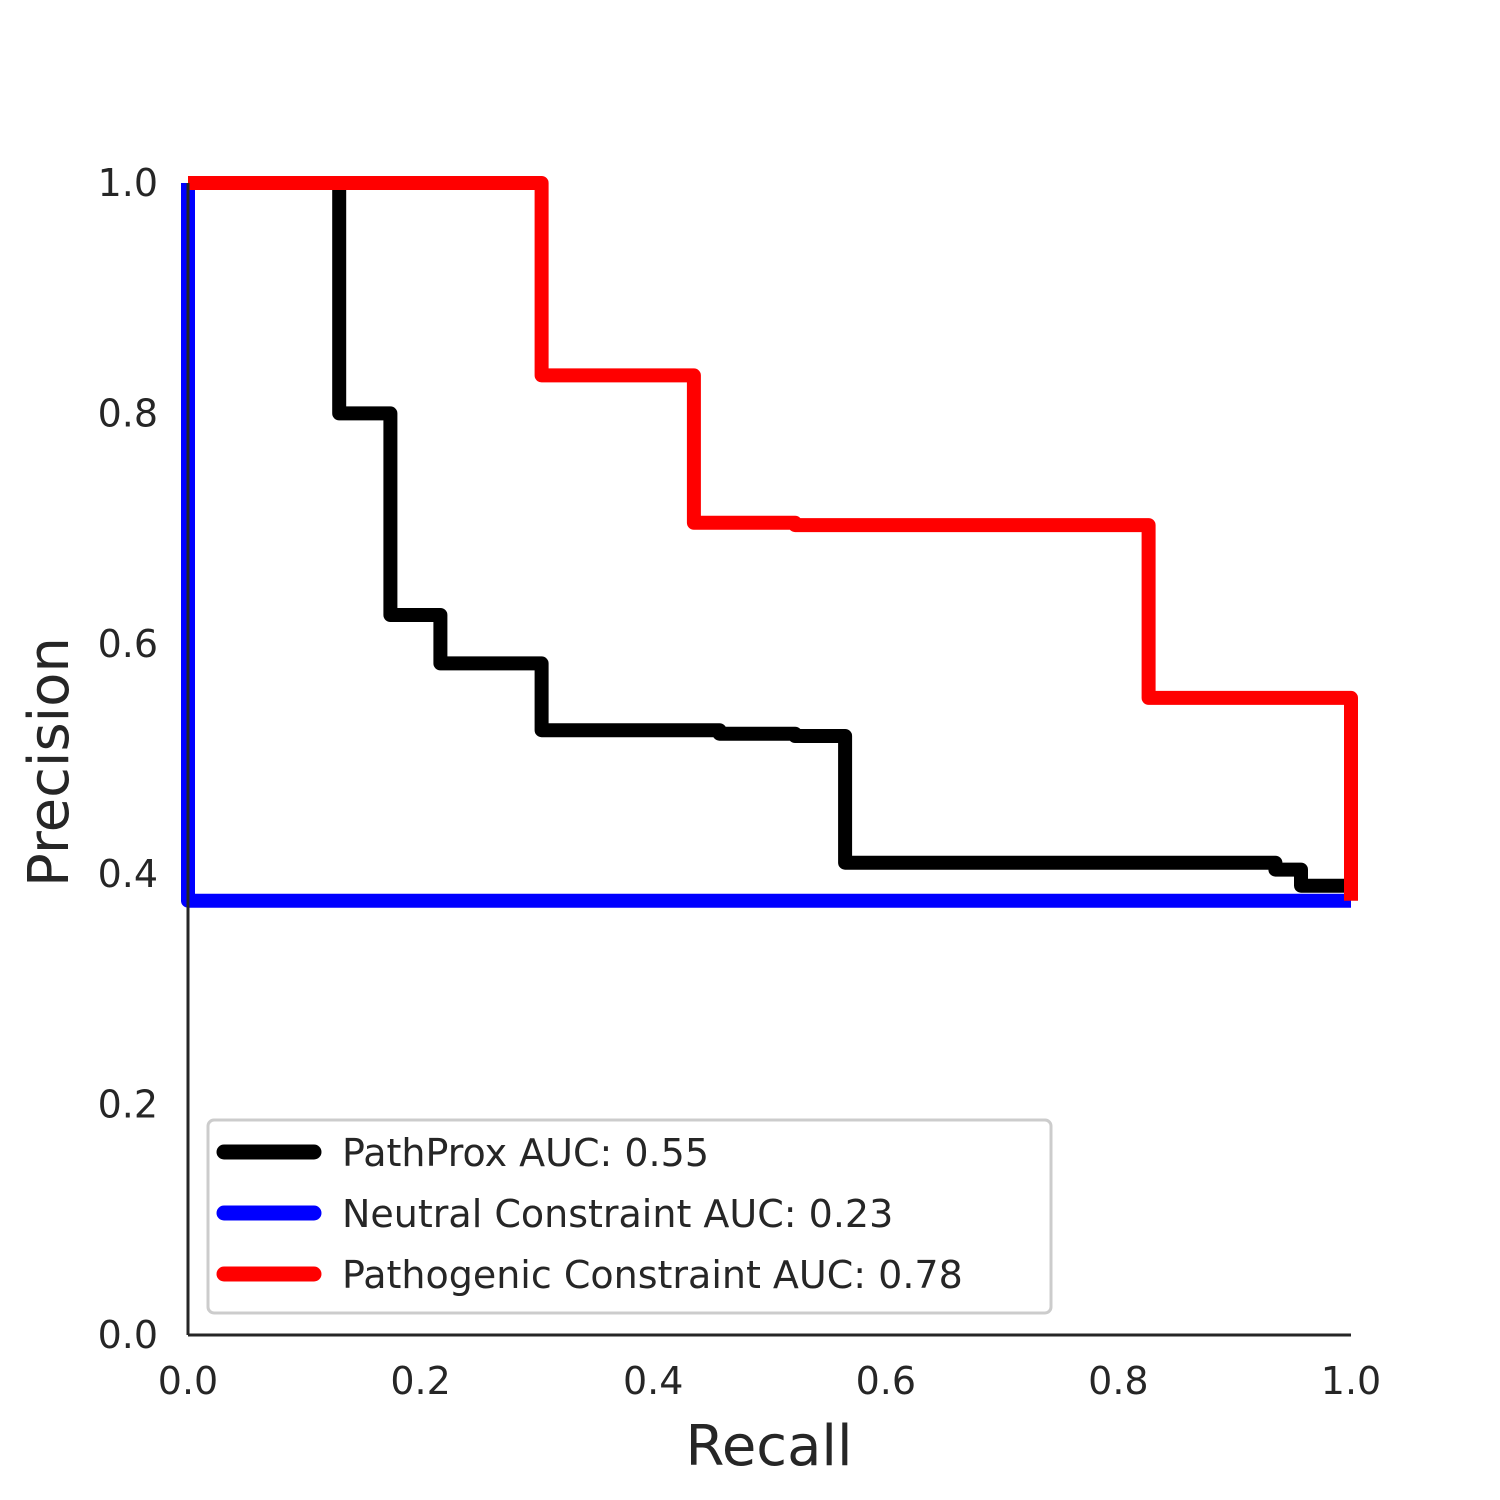  I want to click on x-tick-label: 1.0, so click(1351, 1381).